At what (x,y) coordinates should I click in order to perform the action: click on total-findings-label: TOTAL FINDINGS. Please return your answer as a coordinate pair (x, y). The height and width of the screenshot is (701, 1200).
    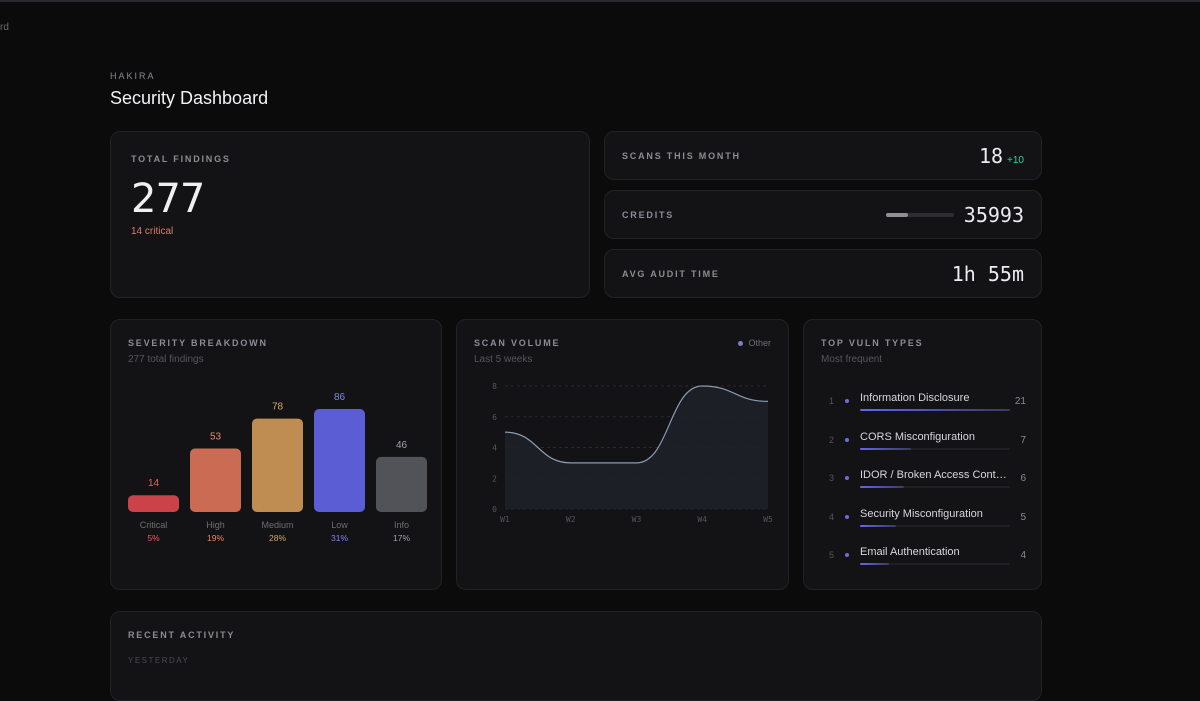
    Looking at the image, I should click on (181, 159).